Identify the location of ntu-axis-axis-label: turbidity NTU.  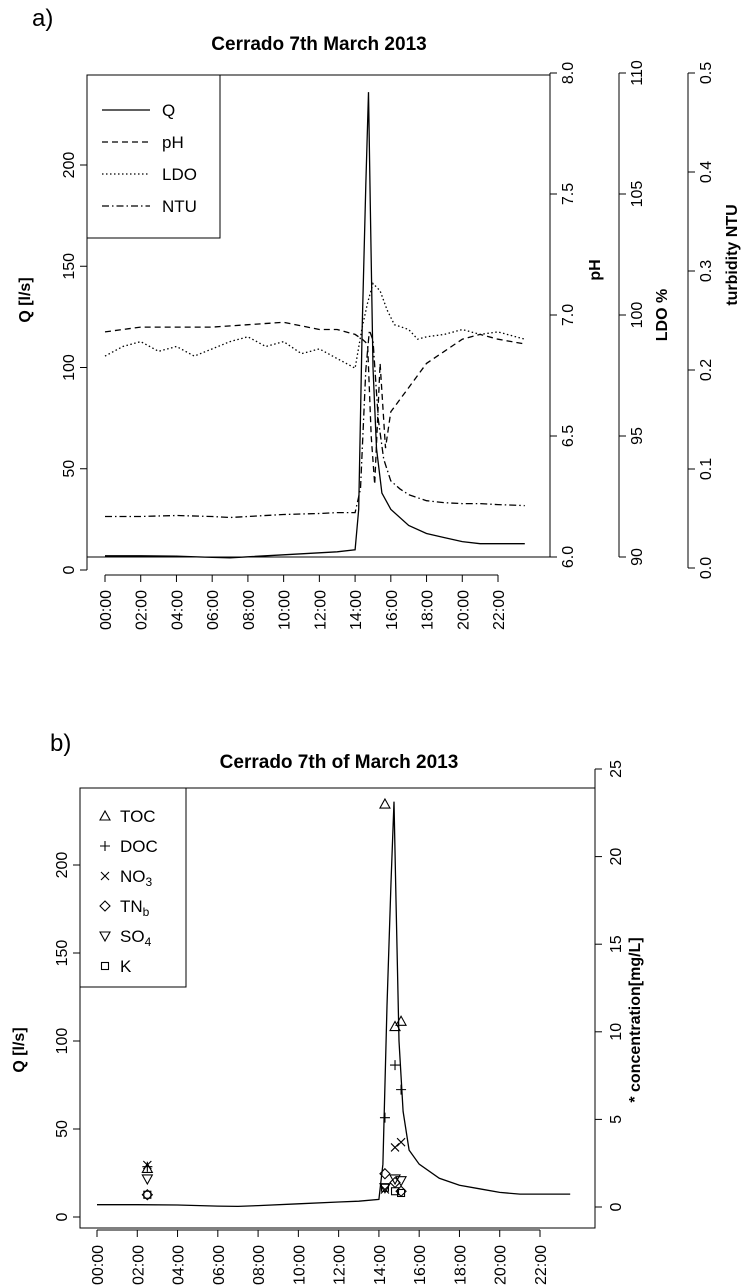
(732, 254).